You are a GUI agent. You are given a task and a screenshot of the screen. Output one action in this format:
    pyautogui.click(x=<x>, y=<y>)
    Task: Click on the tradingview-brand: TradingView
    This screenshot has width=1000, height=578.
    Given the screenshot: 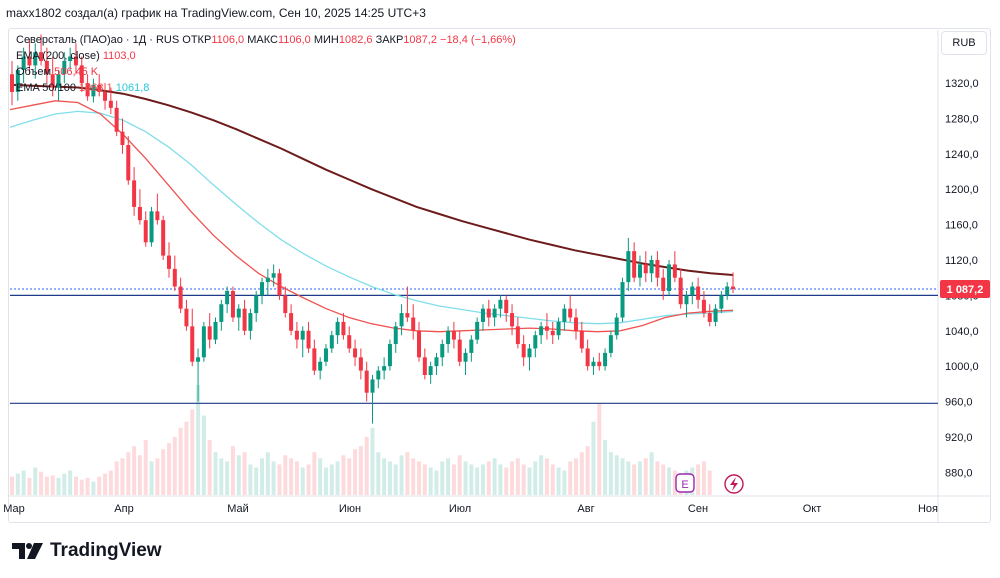 What is the action you would take?
    pyautogui.click(x=86, y=551)
    